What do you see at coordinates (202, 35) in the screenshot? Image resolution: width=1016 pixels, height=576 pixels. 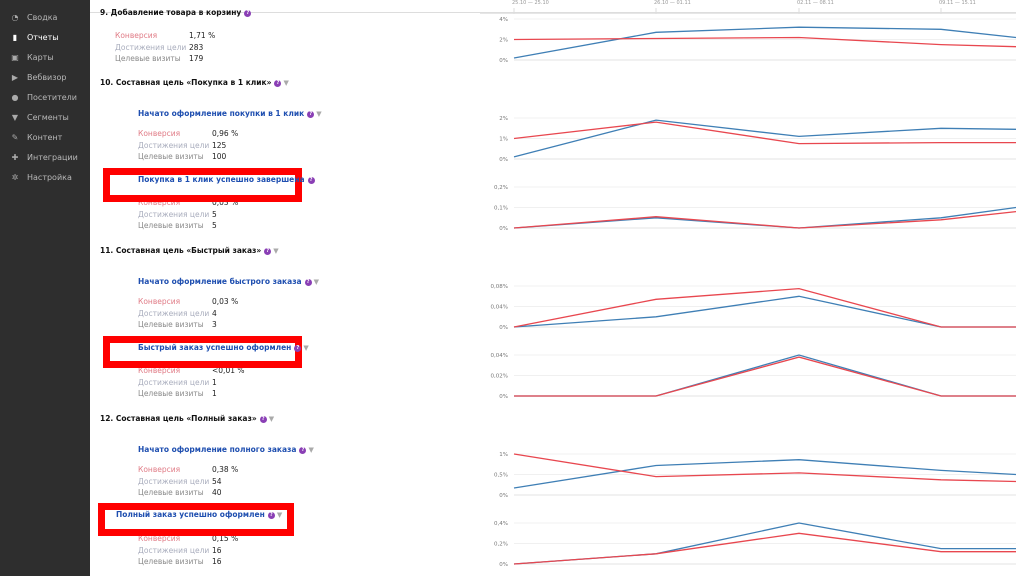 I see `stat-value-conversion: 1,71 %` at bounding box center [202, 35].